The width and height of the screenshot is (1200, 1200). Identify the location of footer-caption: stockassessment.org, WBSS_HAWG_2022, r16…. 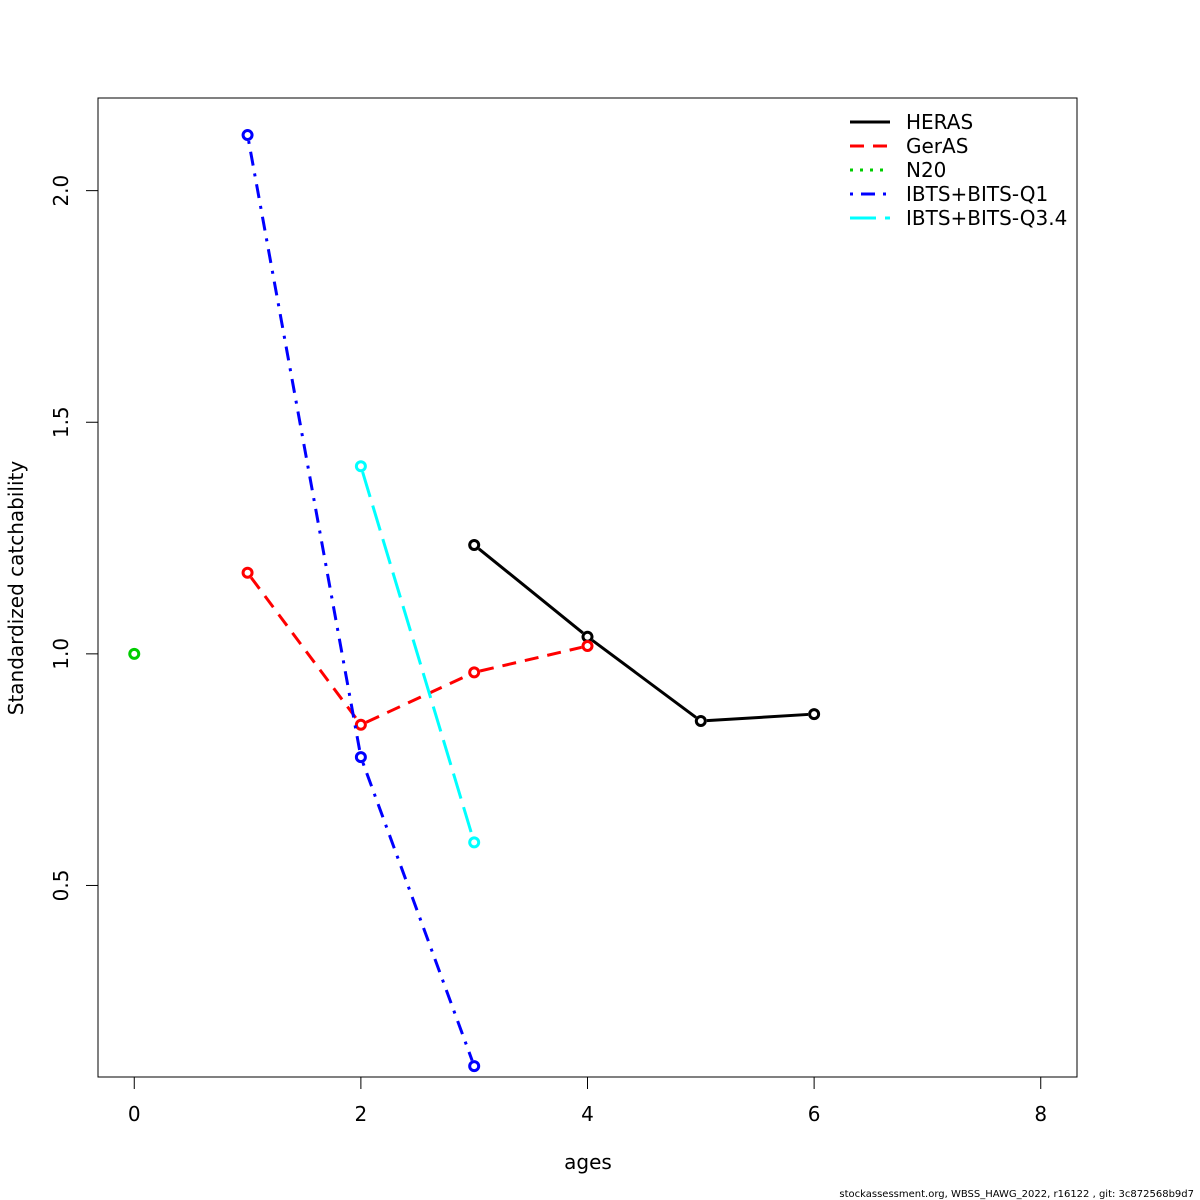
(1016, 1194).